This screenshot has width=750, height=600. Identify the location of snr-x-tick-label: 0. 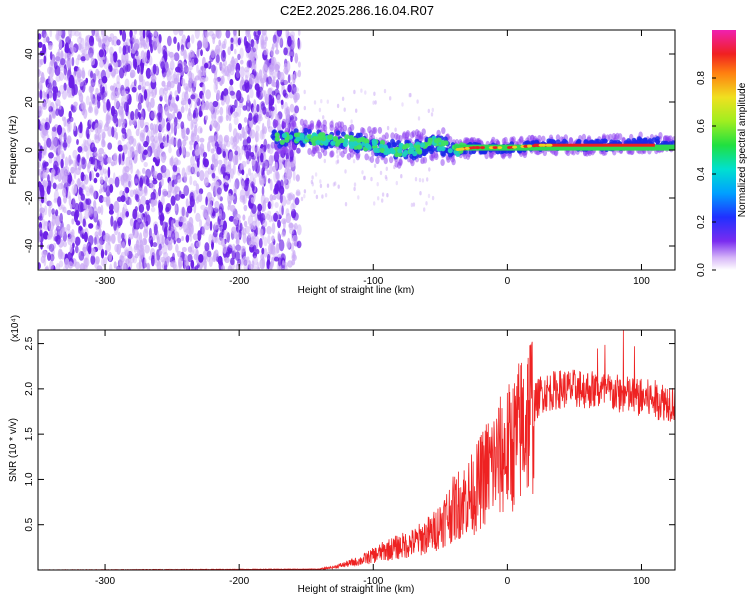
(508, 581).